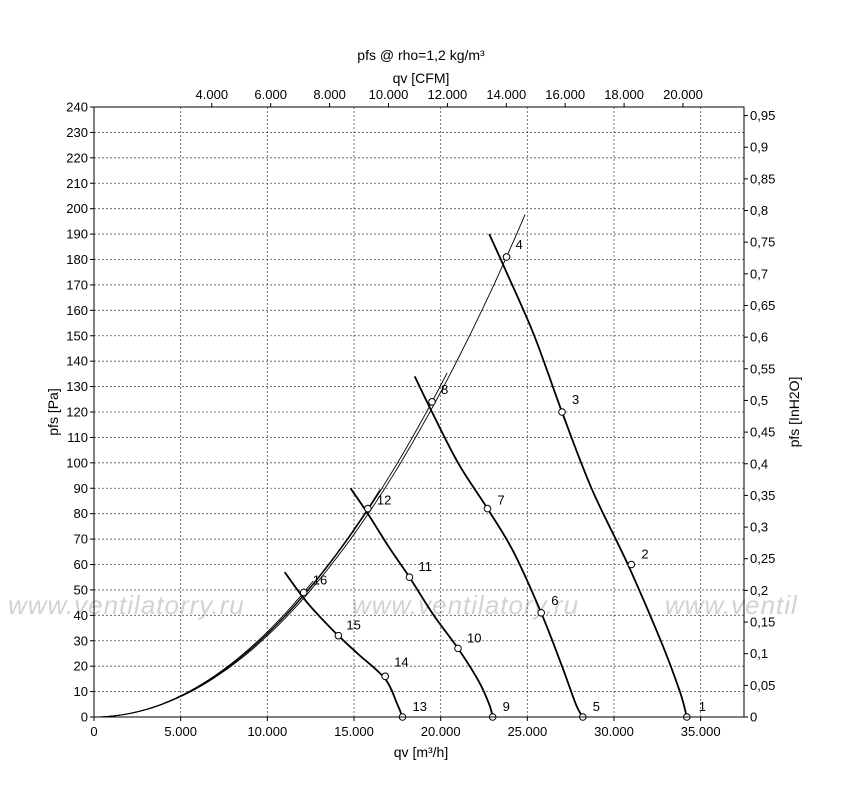  Describe the element at coordinates (389, 94) in the screenshot. I see `x2-tick-label: 10.000` at that location.